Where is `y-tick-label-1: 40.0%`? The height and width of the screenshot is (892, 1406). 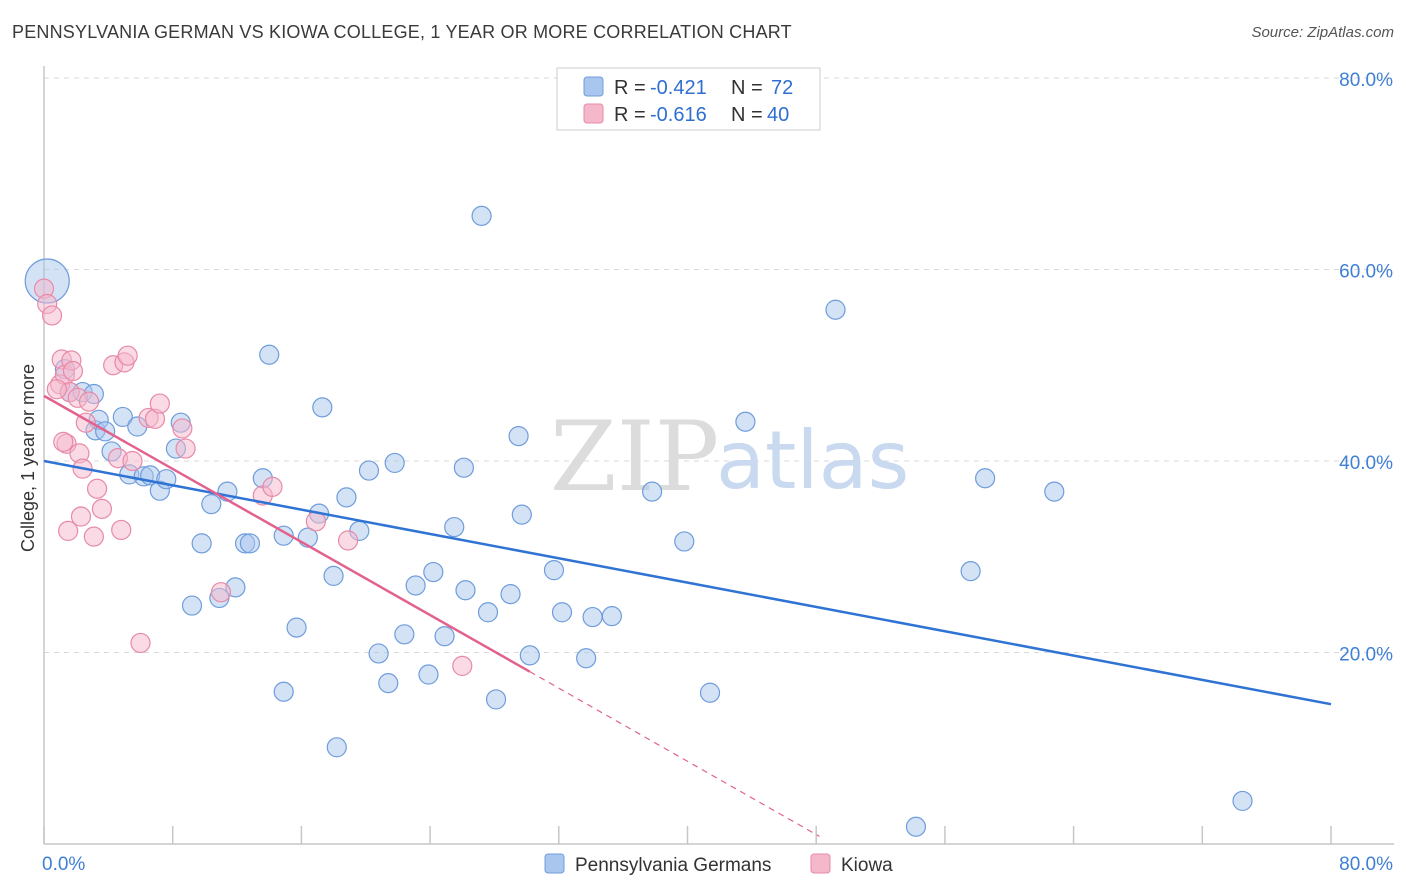
y-tick-label-1: 40.0% is located at coordinates (1366, 463).